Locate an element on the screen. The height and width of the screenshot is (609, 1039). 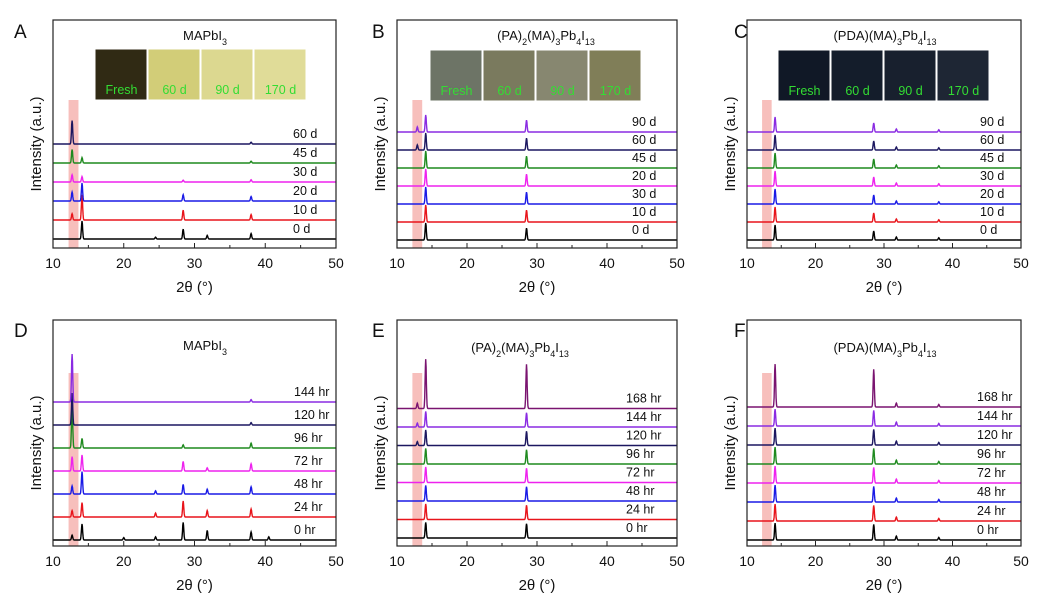
series-24-hr is located at coordinates (884, 512).